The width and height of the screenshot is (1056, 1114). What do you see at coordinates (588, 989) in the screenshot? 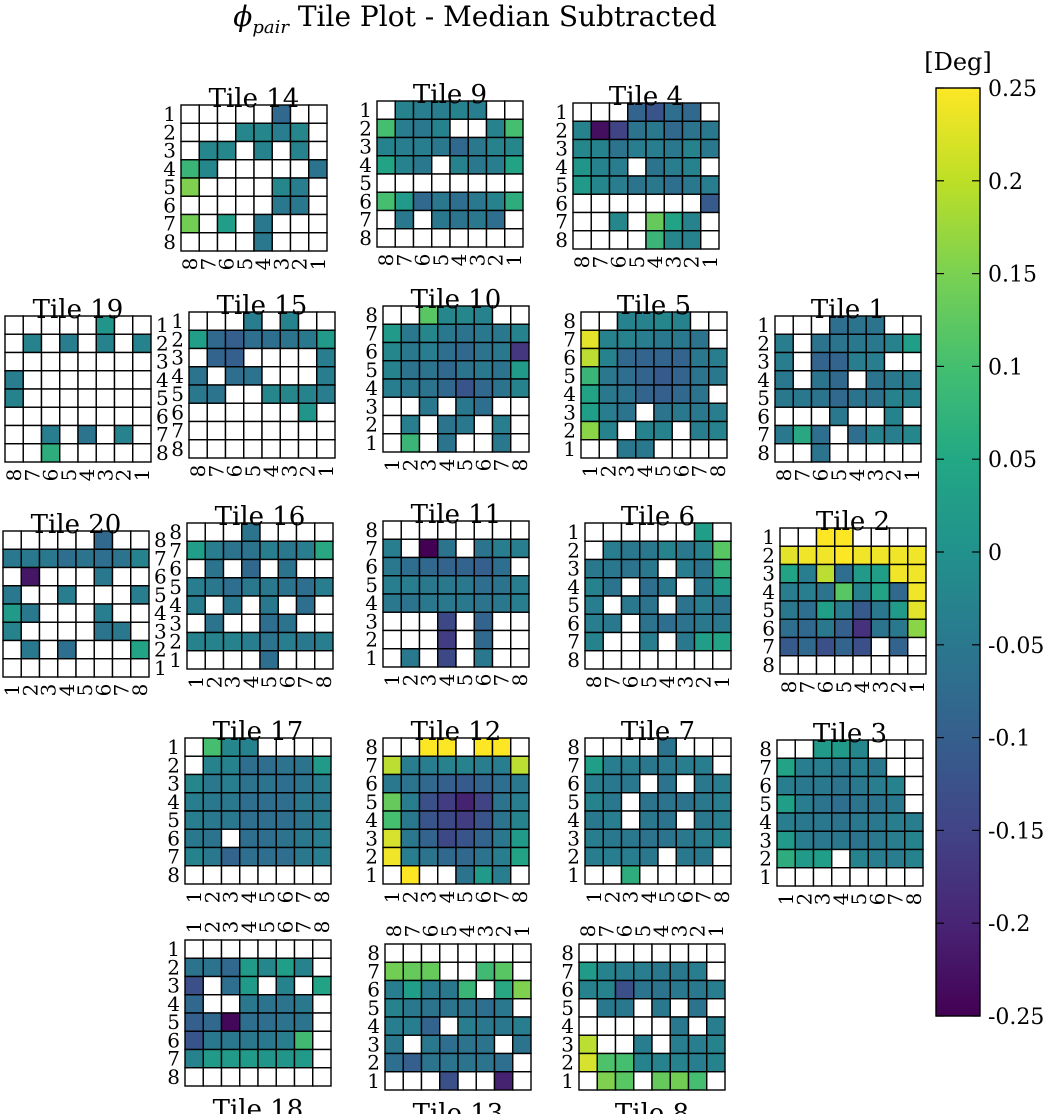
I see `tile-8-cell-r3-c1` at bounding box center [588, 989].